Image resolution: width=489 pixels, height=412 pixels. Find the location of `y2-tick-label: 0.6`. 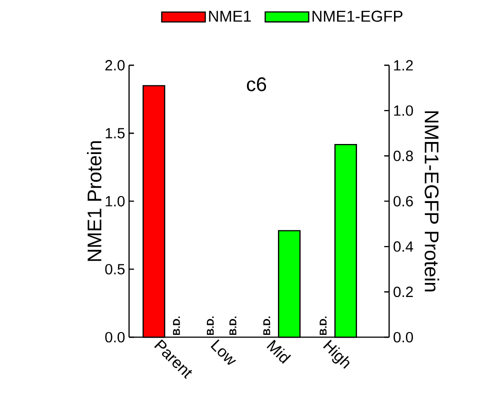

y2-tick-label: 0.6 is located at coordinates (403, 201).